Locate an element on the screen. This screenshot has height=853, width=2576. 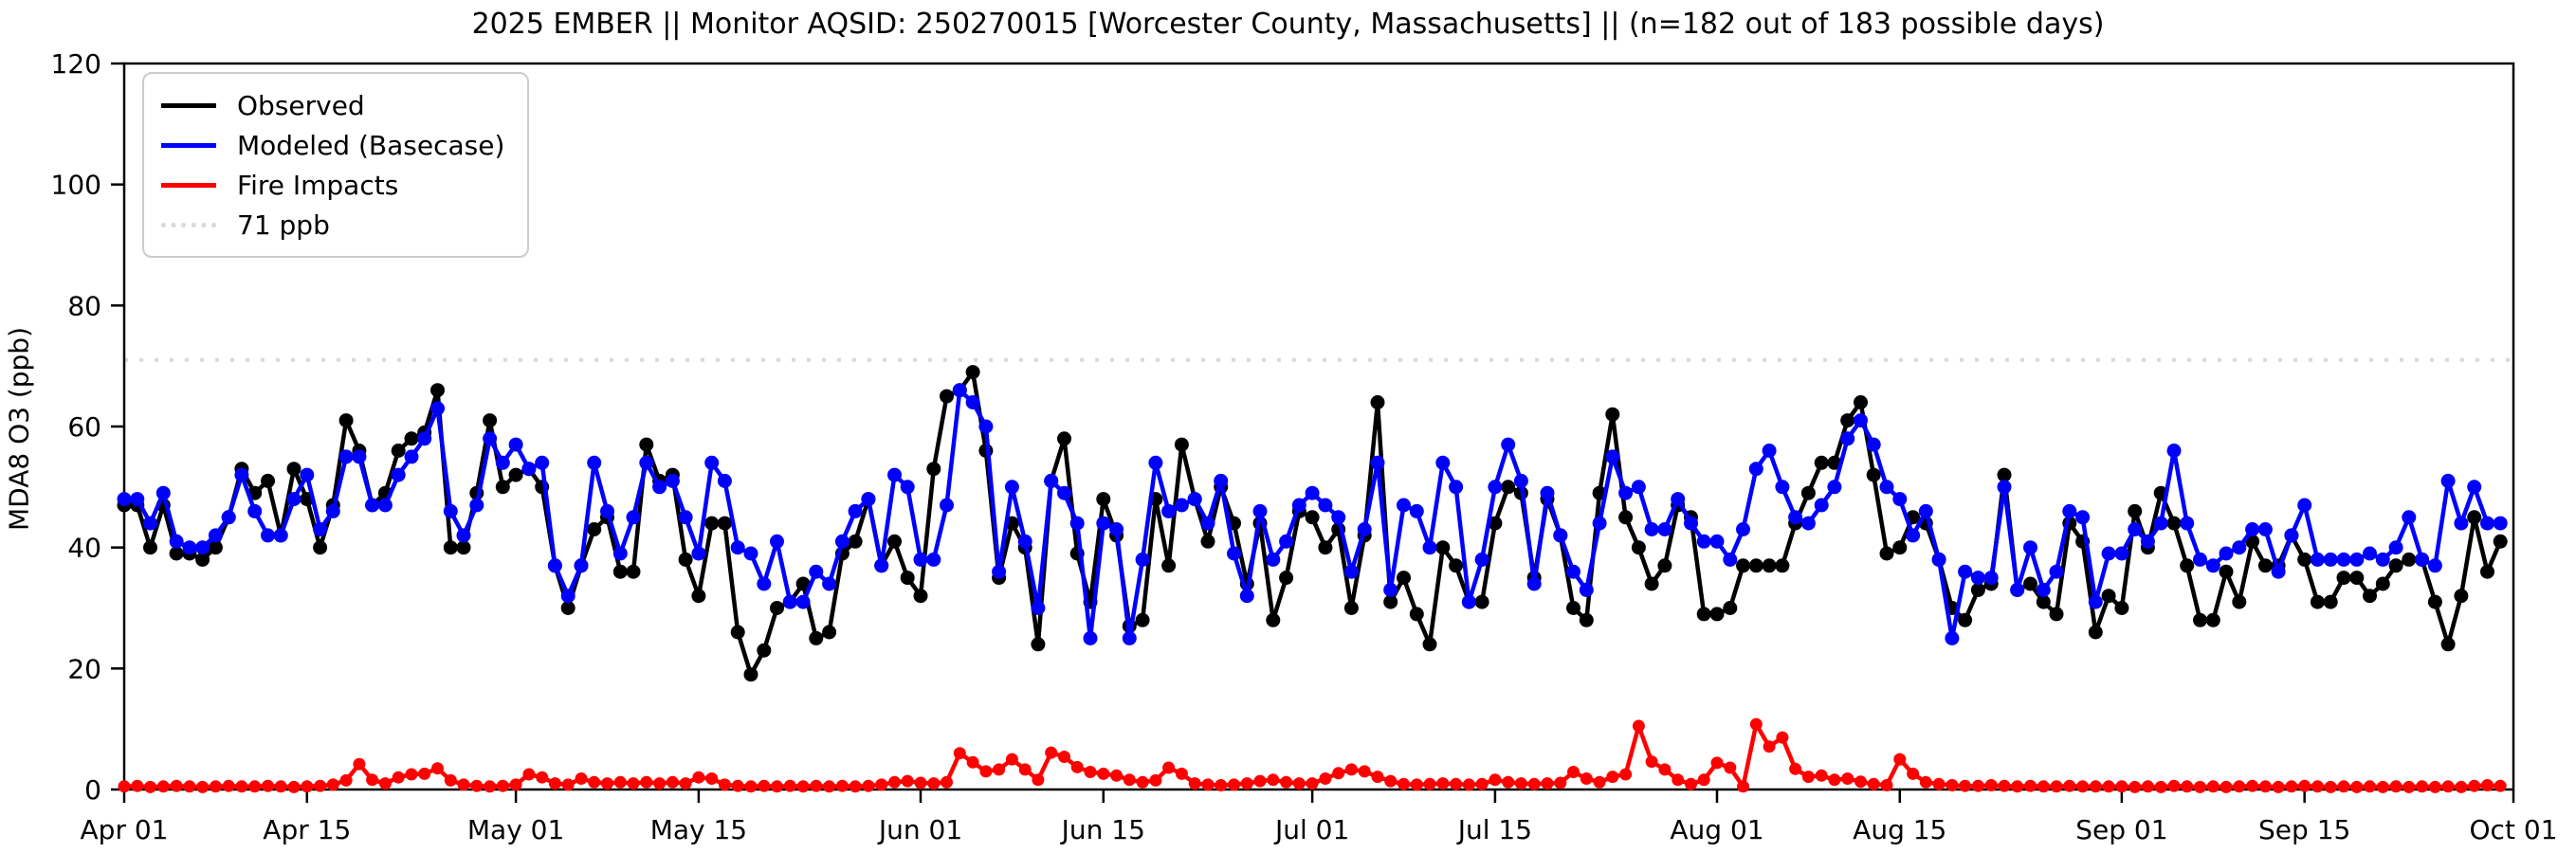
fire-line-swatch is located at coordinates (188, 185).